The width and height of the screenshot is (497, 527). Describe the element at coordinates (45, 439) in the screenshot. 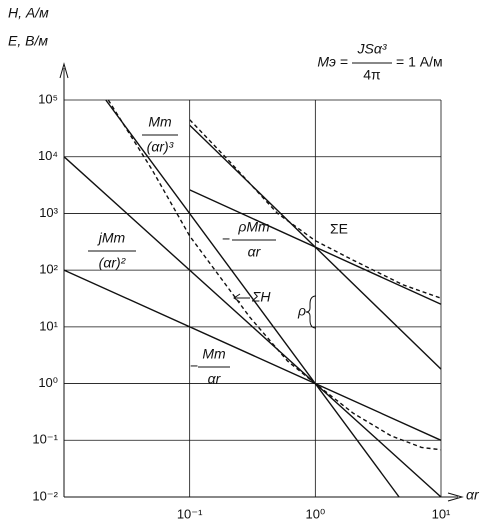

I see `y-tick-label: 10⁻¹` at that location.